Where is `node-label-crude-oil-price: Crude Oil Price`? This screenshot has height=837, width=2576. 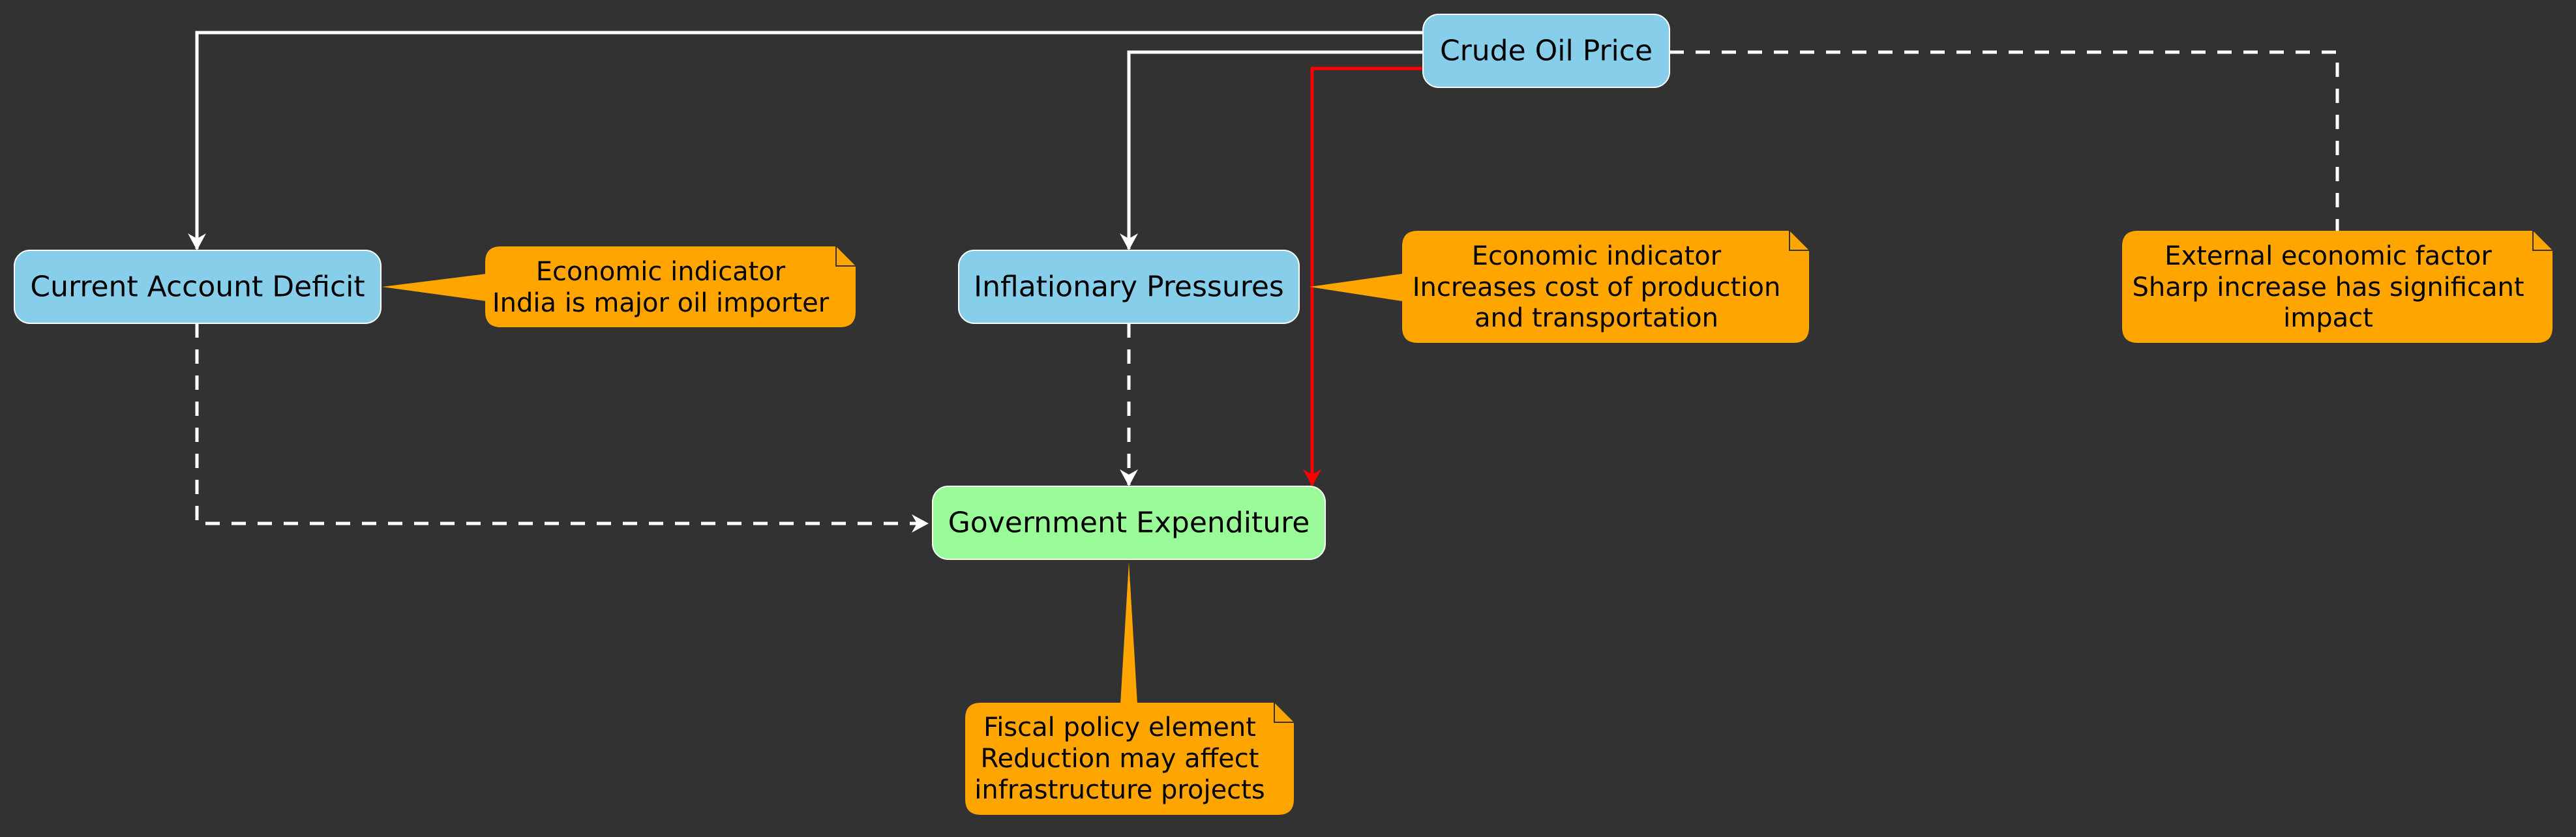 node-label-crude-oil-price: Crude Oil Price is located at coordinates (1546, 52).